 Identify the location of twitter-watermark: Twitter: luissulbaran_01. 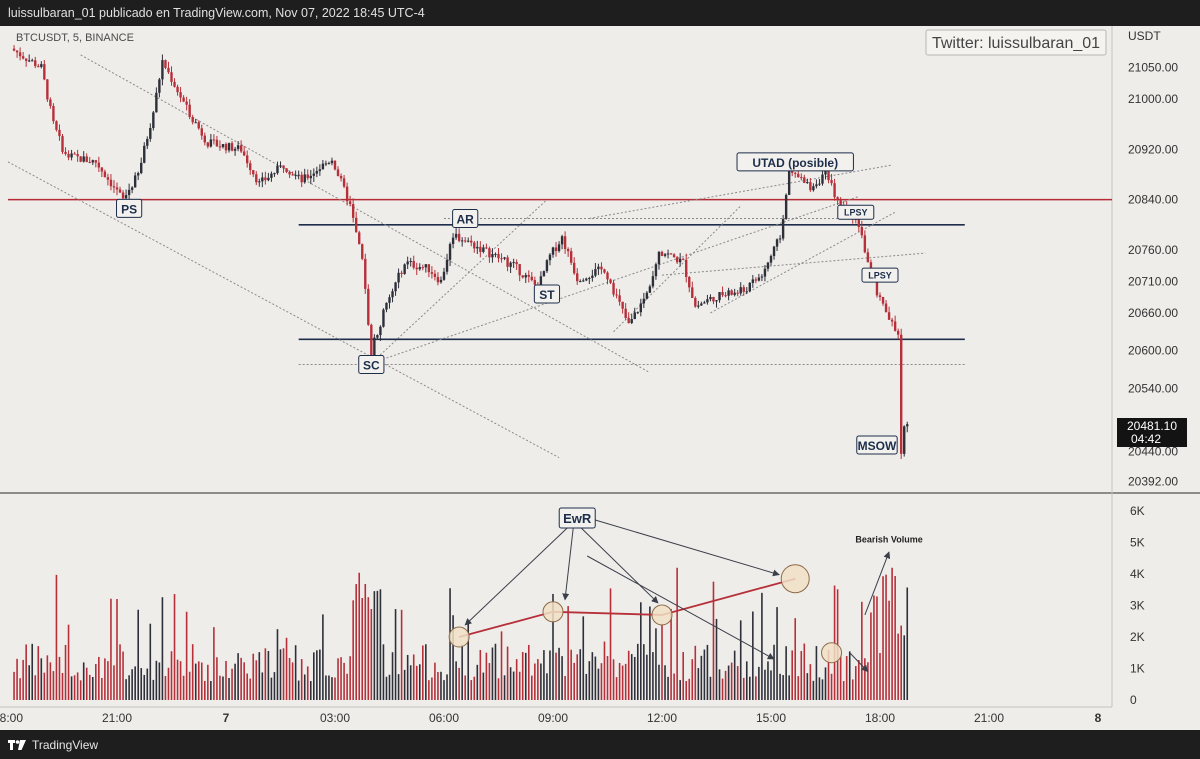
(1016, 43).